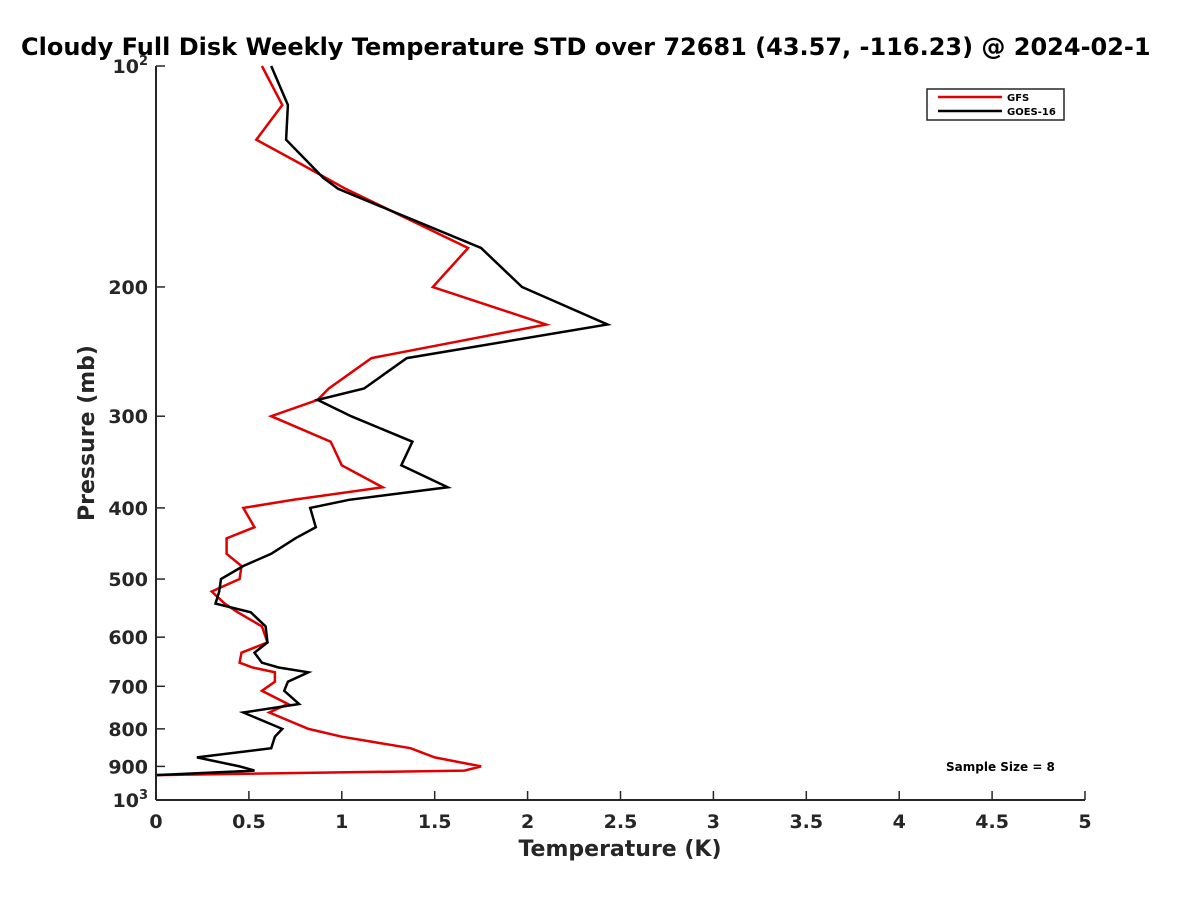 This screenshot has height=900, width=1200. I want to click on y-tick-label: 200, so click(128, 288).